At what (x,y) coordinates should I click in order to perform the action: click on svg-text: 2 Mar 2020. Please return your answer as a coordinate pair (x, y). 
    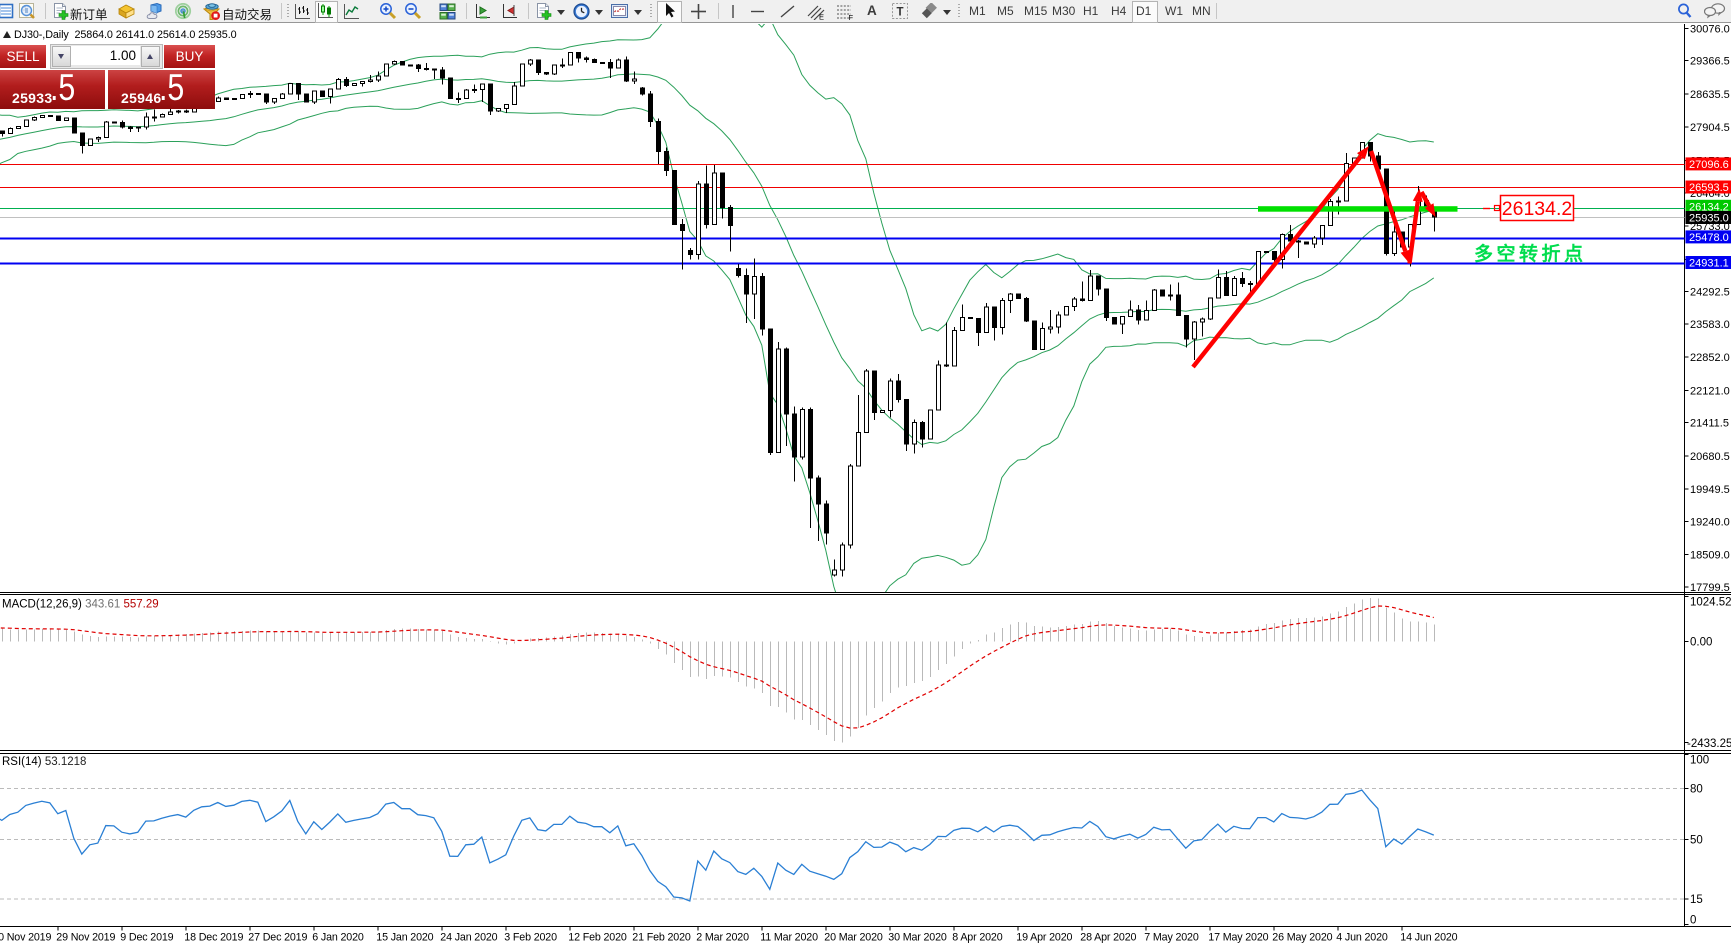
    Looking at the image, I should click on (722, 938).